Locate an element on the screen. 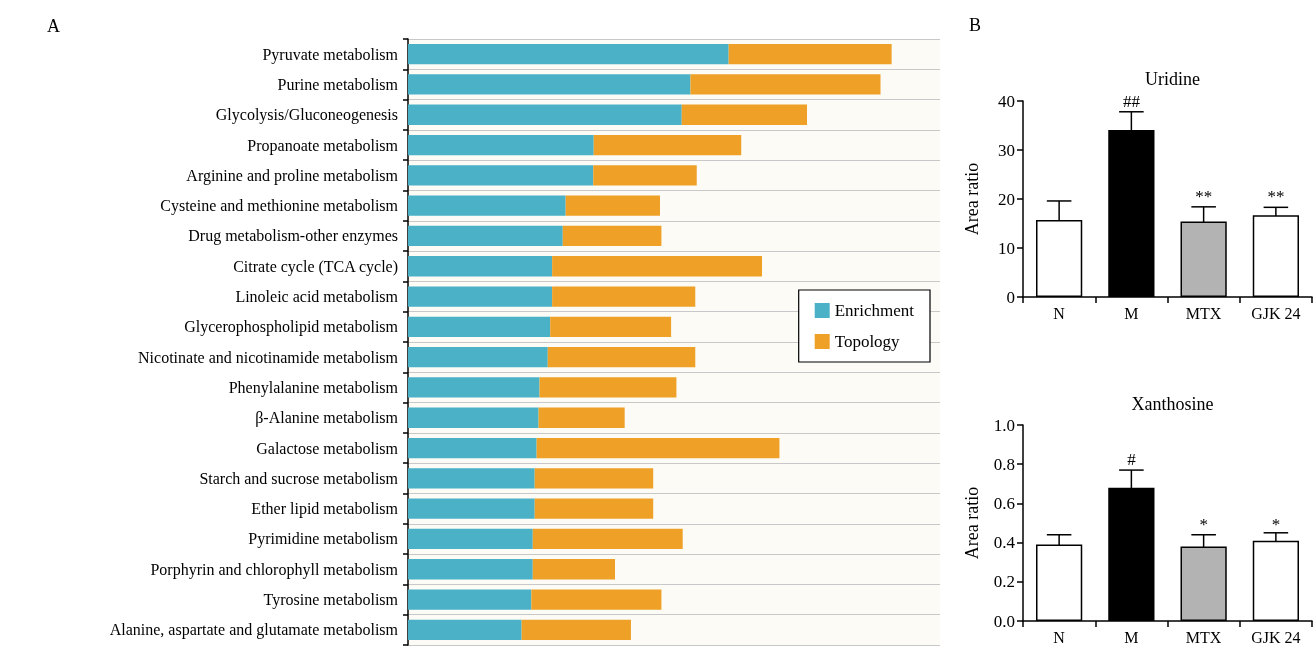  y-tick-label: Porphyrin and chlorophyll metabolism is located at coordinates (274, 569).